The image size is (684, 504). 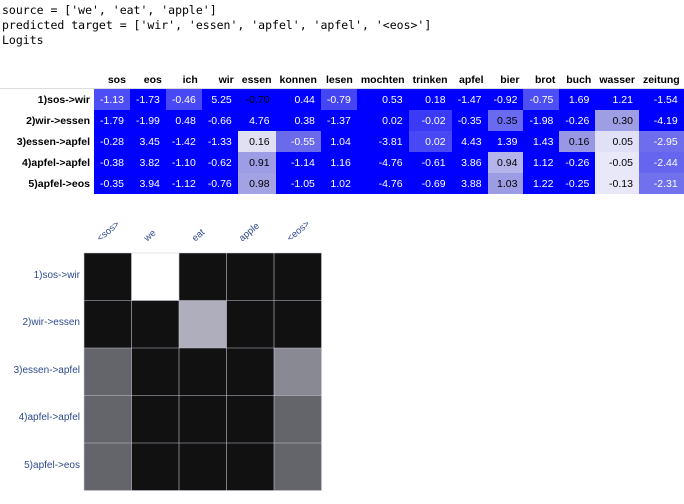 I want to click on table-cell: -4.19, so click(x=661, y=120).